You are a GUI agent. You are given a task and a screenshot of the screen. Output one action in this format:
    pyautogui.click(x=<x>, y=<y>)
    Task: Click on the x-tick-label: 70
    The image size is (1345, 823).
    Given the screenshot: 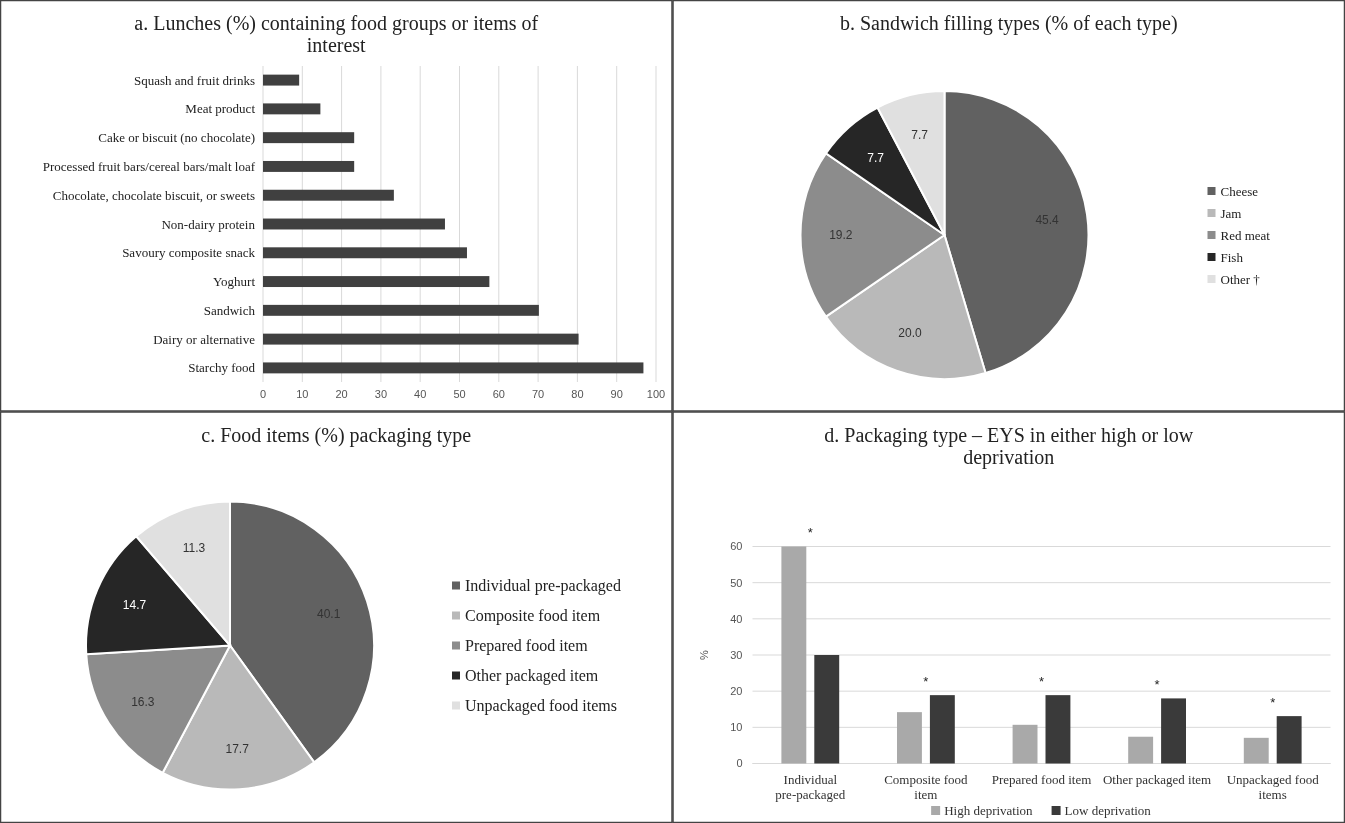 What is the action you would take?
    pyautogui.click(x=538, y=394)
    